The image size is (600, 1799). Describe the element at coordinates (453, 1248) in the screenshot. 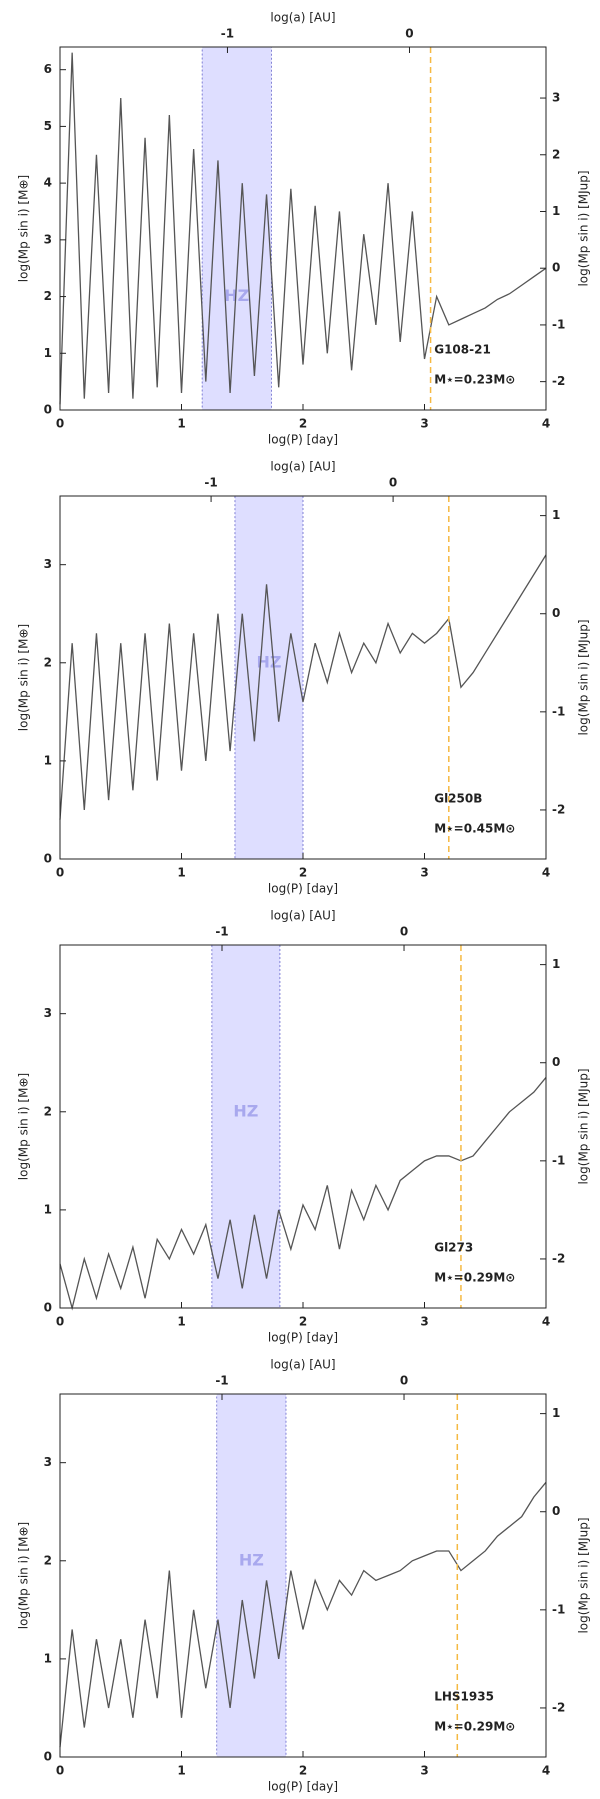

I see `annotation: Gl273` at that location.